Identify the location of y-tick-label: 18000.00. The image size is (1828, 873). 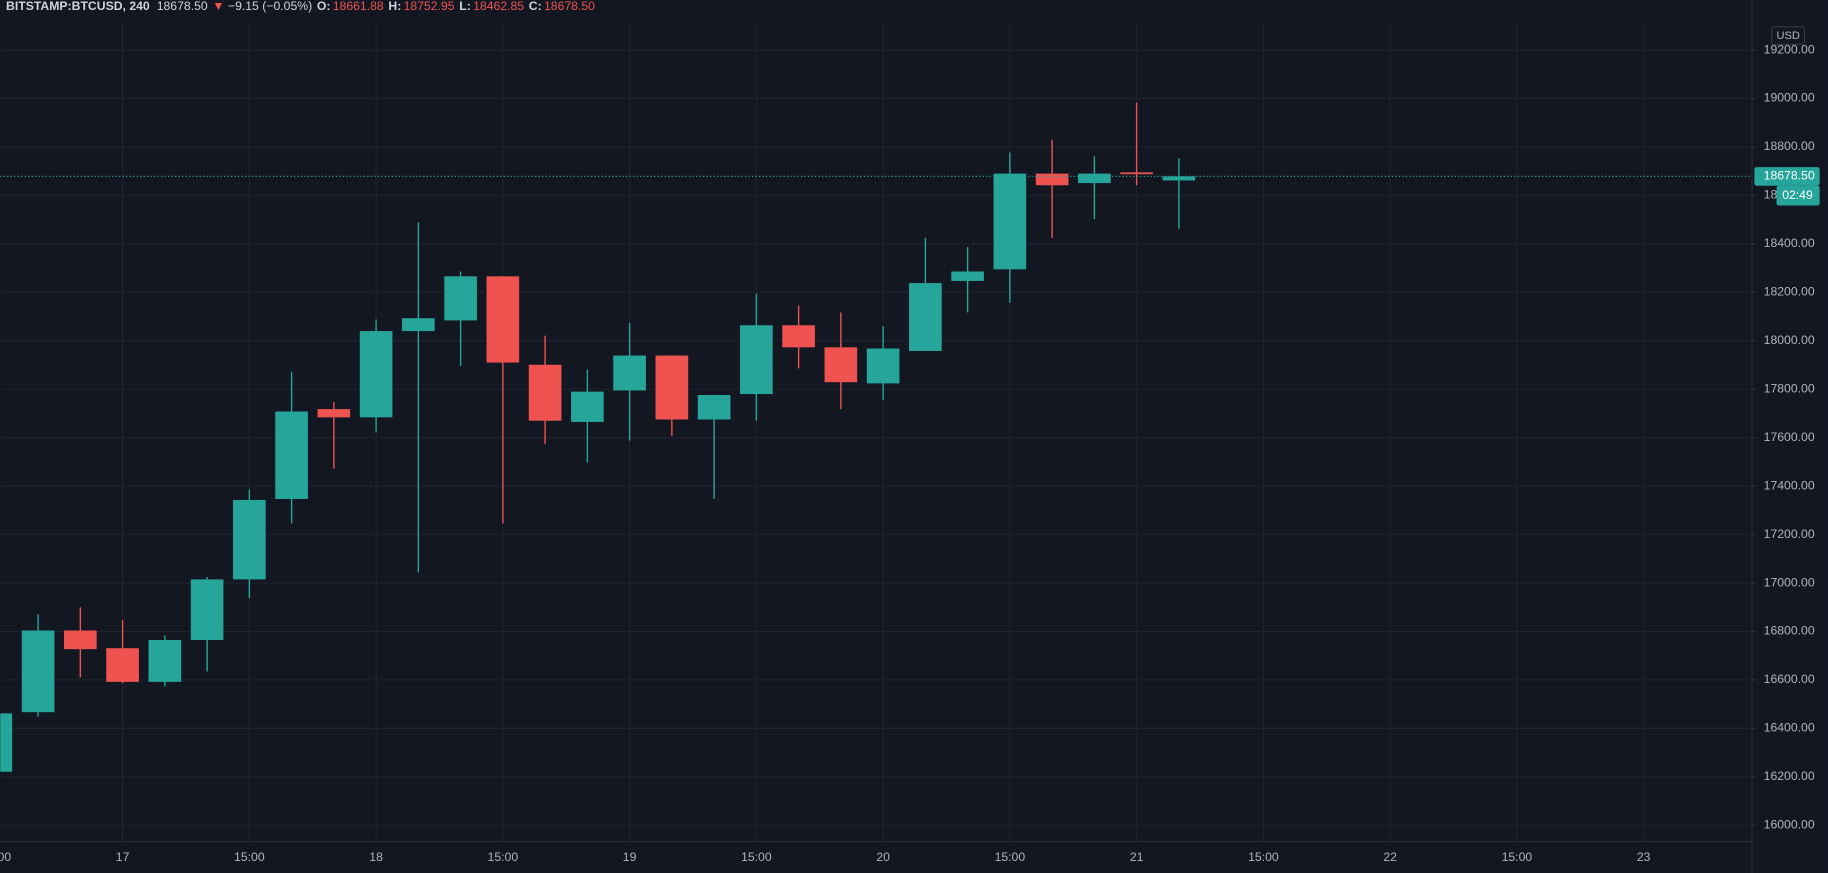
(1789, 340).